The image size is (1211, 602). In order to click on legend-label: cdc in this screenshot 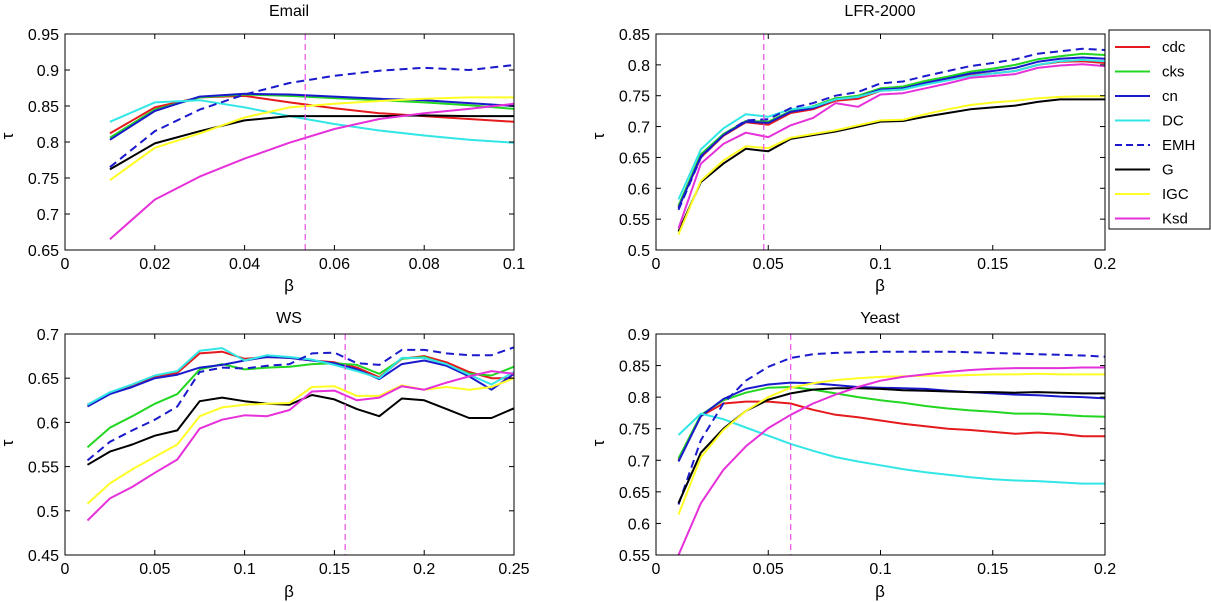, I will do `click(1174, 47)`.